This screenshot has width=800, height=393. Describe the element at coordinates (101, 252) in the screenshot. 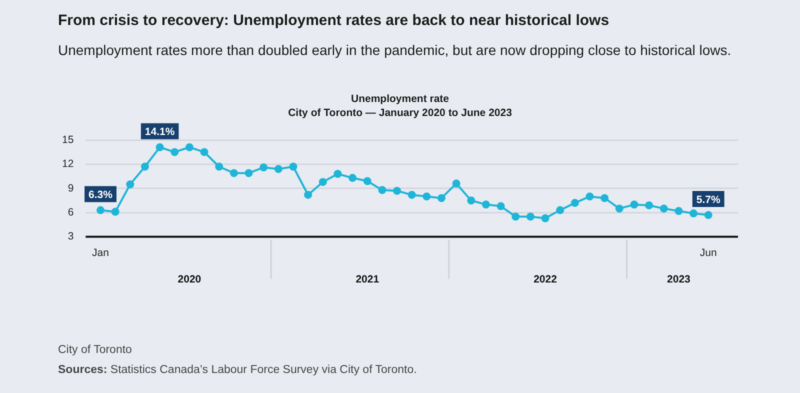

I see `x-tick-label: Jan` at that location.